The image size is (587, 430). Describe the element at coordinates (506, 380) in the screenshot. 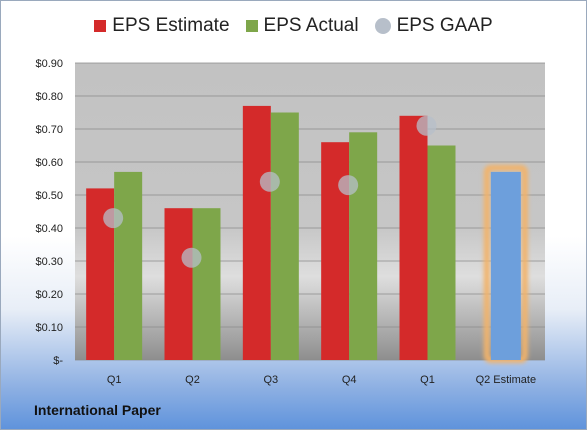

I see `x-tick-label: Q2 Estimate` at that location.